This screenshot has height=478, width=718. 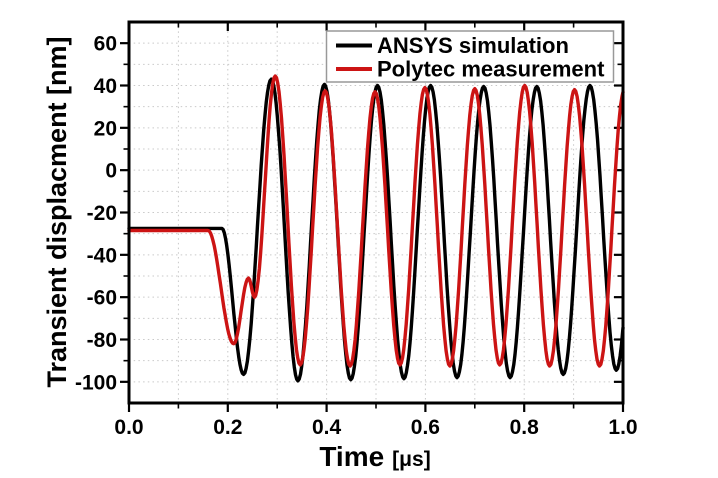 I want to click on y-tick-label: -20, so click(x=102, y=213).